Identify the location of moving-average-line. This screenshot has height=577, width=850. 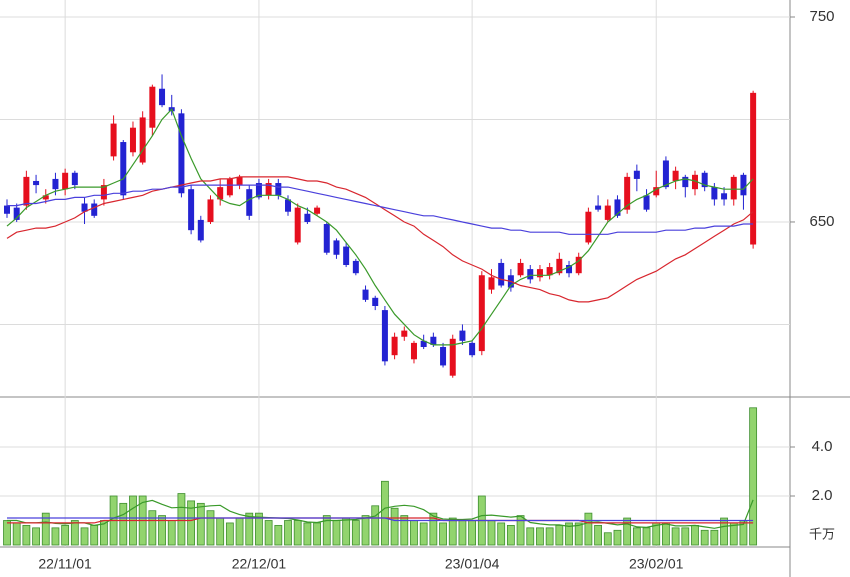
(380, 209).